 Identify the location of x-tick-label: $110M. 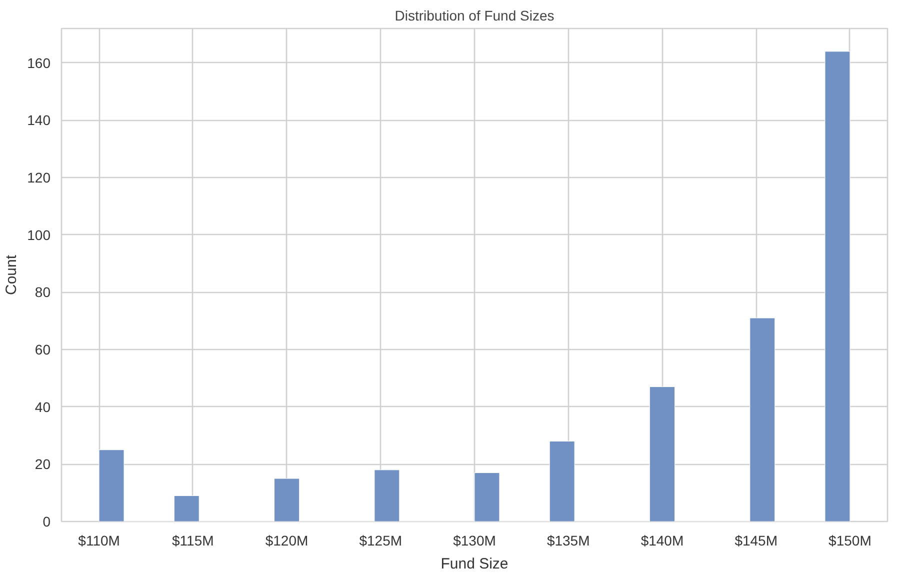
(99, 540).